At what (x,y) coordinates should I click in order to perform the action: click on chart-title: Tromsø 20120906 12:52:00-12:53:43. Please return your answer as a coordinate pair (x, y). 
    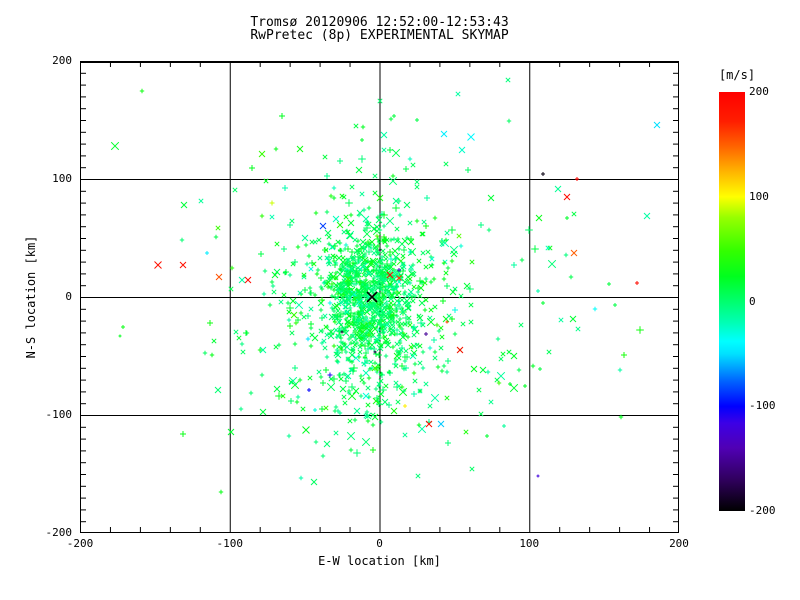
    Looking at the image, I should click on (379, 22).